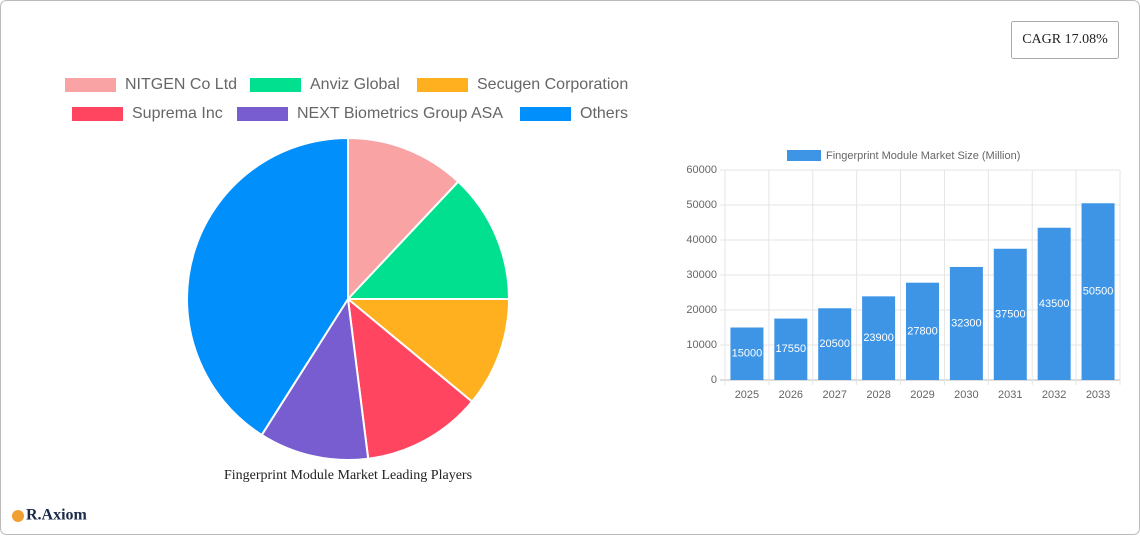 This screenshot has height=540, width=1140. What do you see at coordinates (355, 84) in the screenshot?
I see `legend-label: Anviz Global` at bounding box center [355, 84].